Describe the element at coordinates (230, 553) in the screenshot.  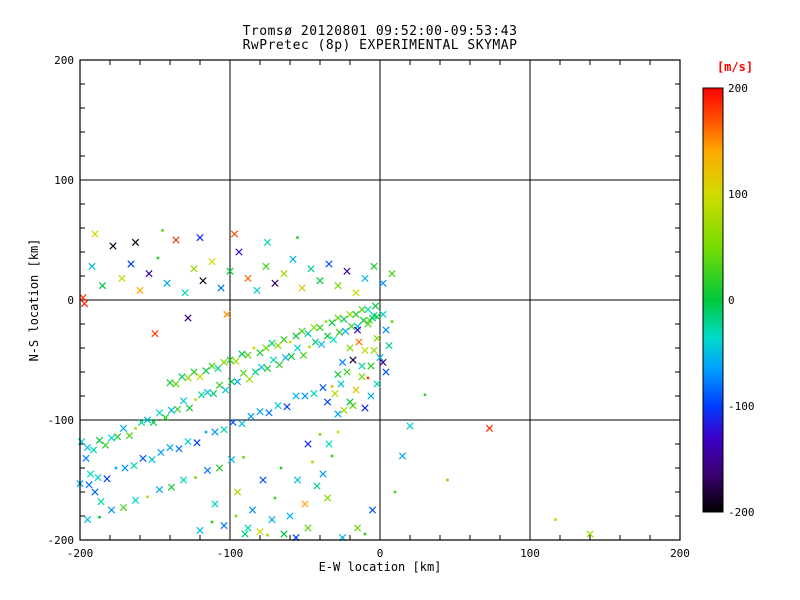
I see `x-tick-label: -100` at that location.